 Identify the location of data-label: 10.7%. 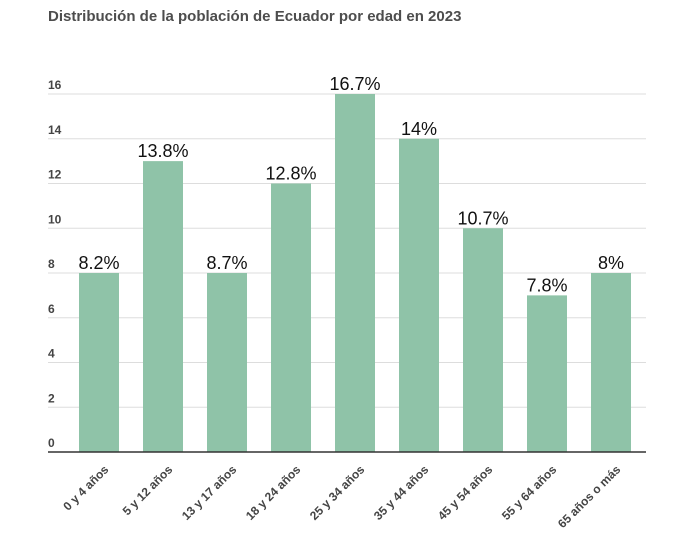
(482, 218).